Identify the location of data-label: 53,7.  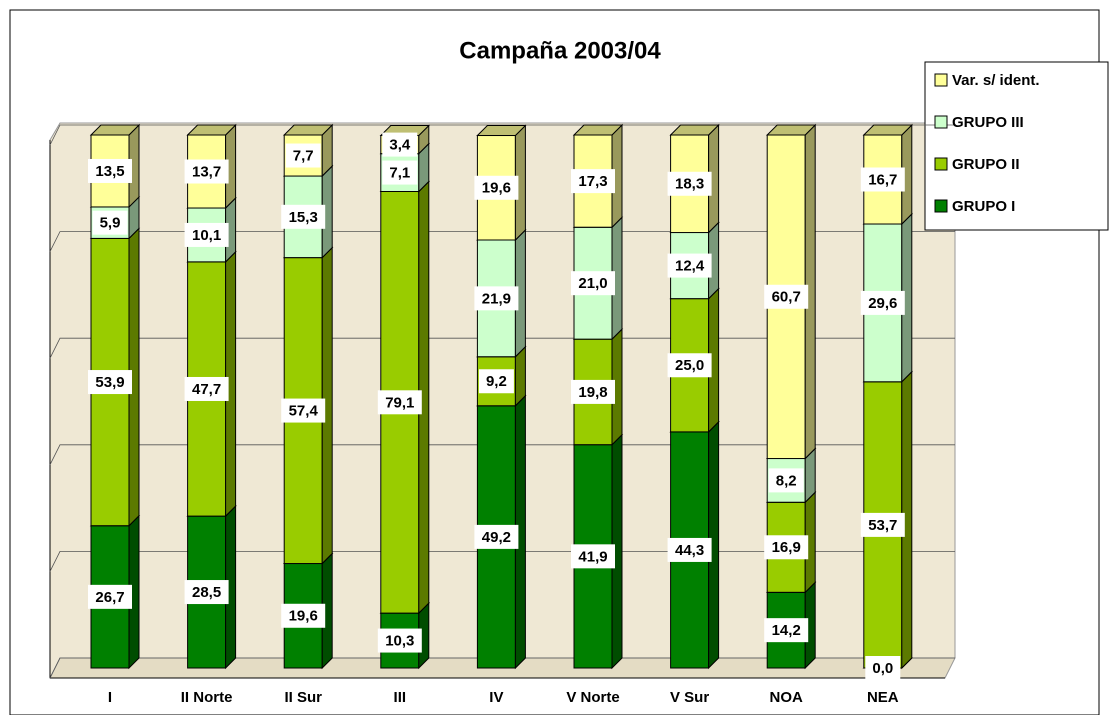
(882, 525).